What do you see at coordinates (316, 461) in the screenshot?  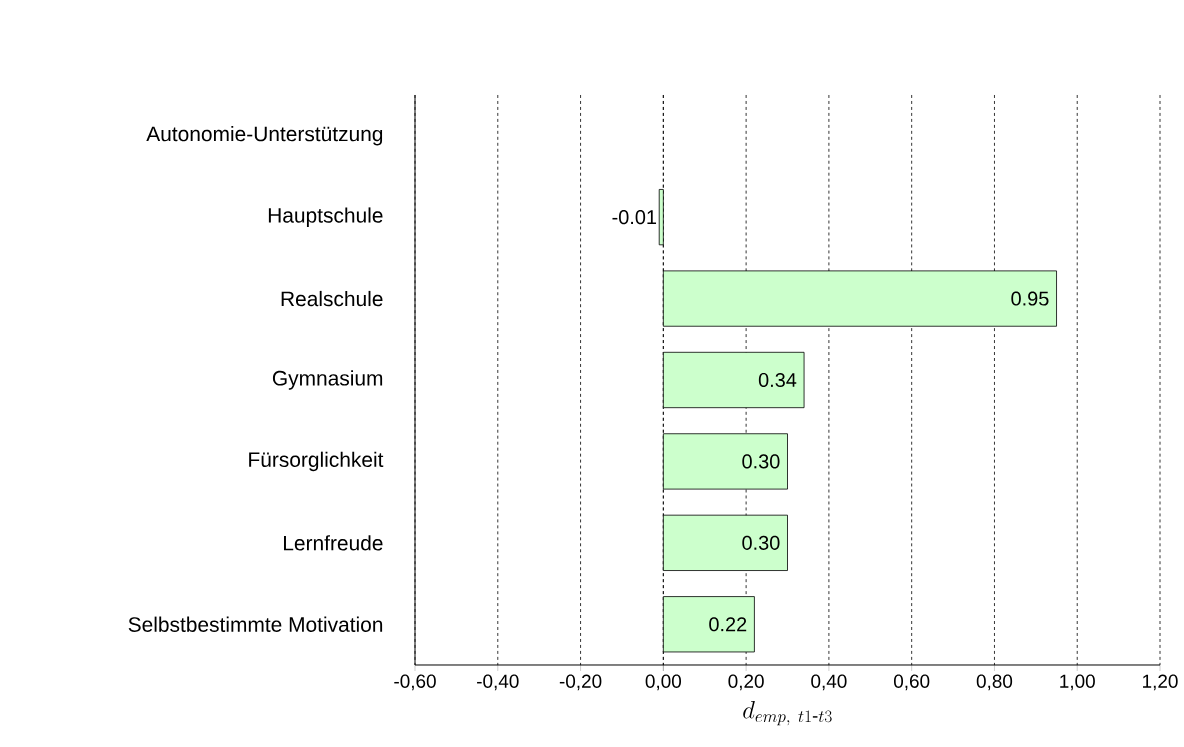 I see `y-tick-label: Fürsorglichkeit` at bounding box center [316, 461].